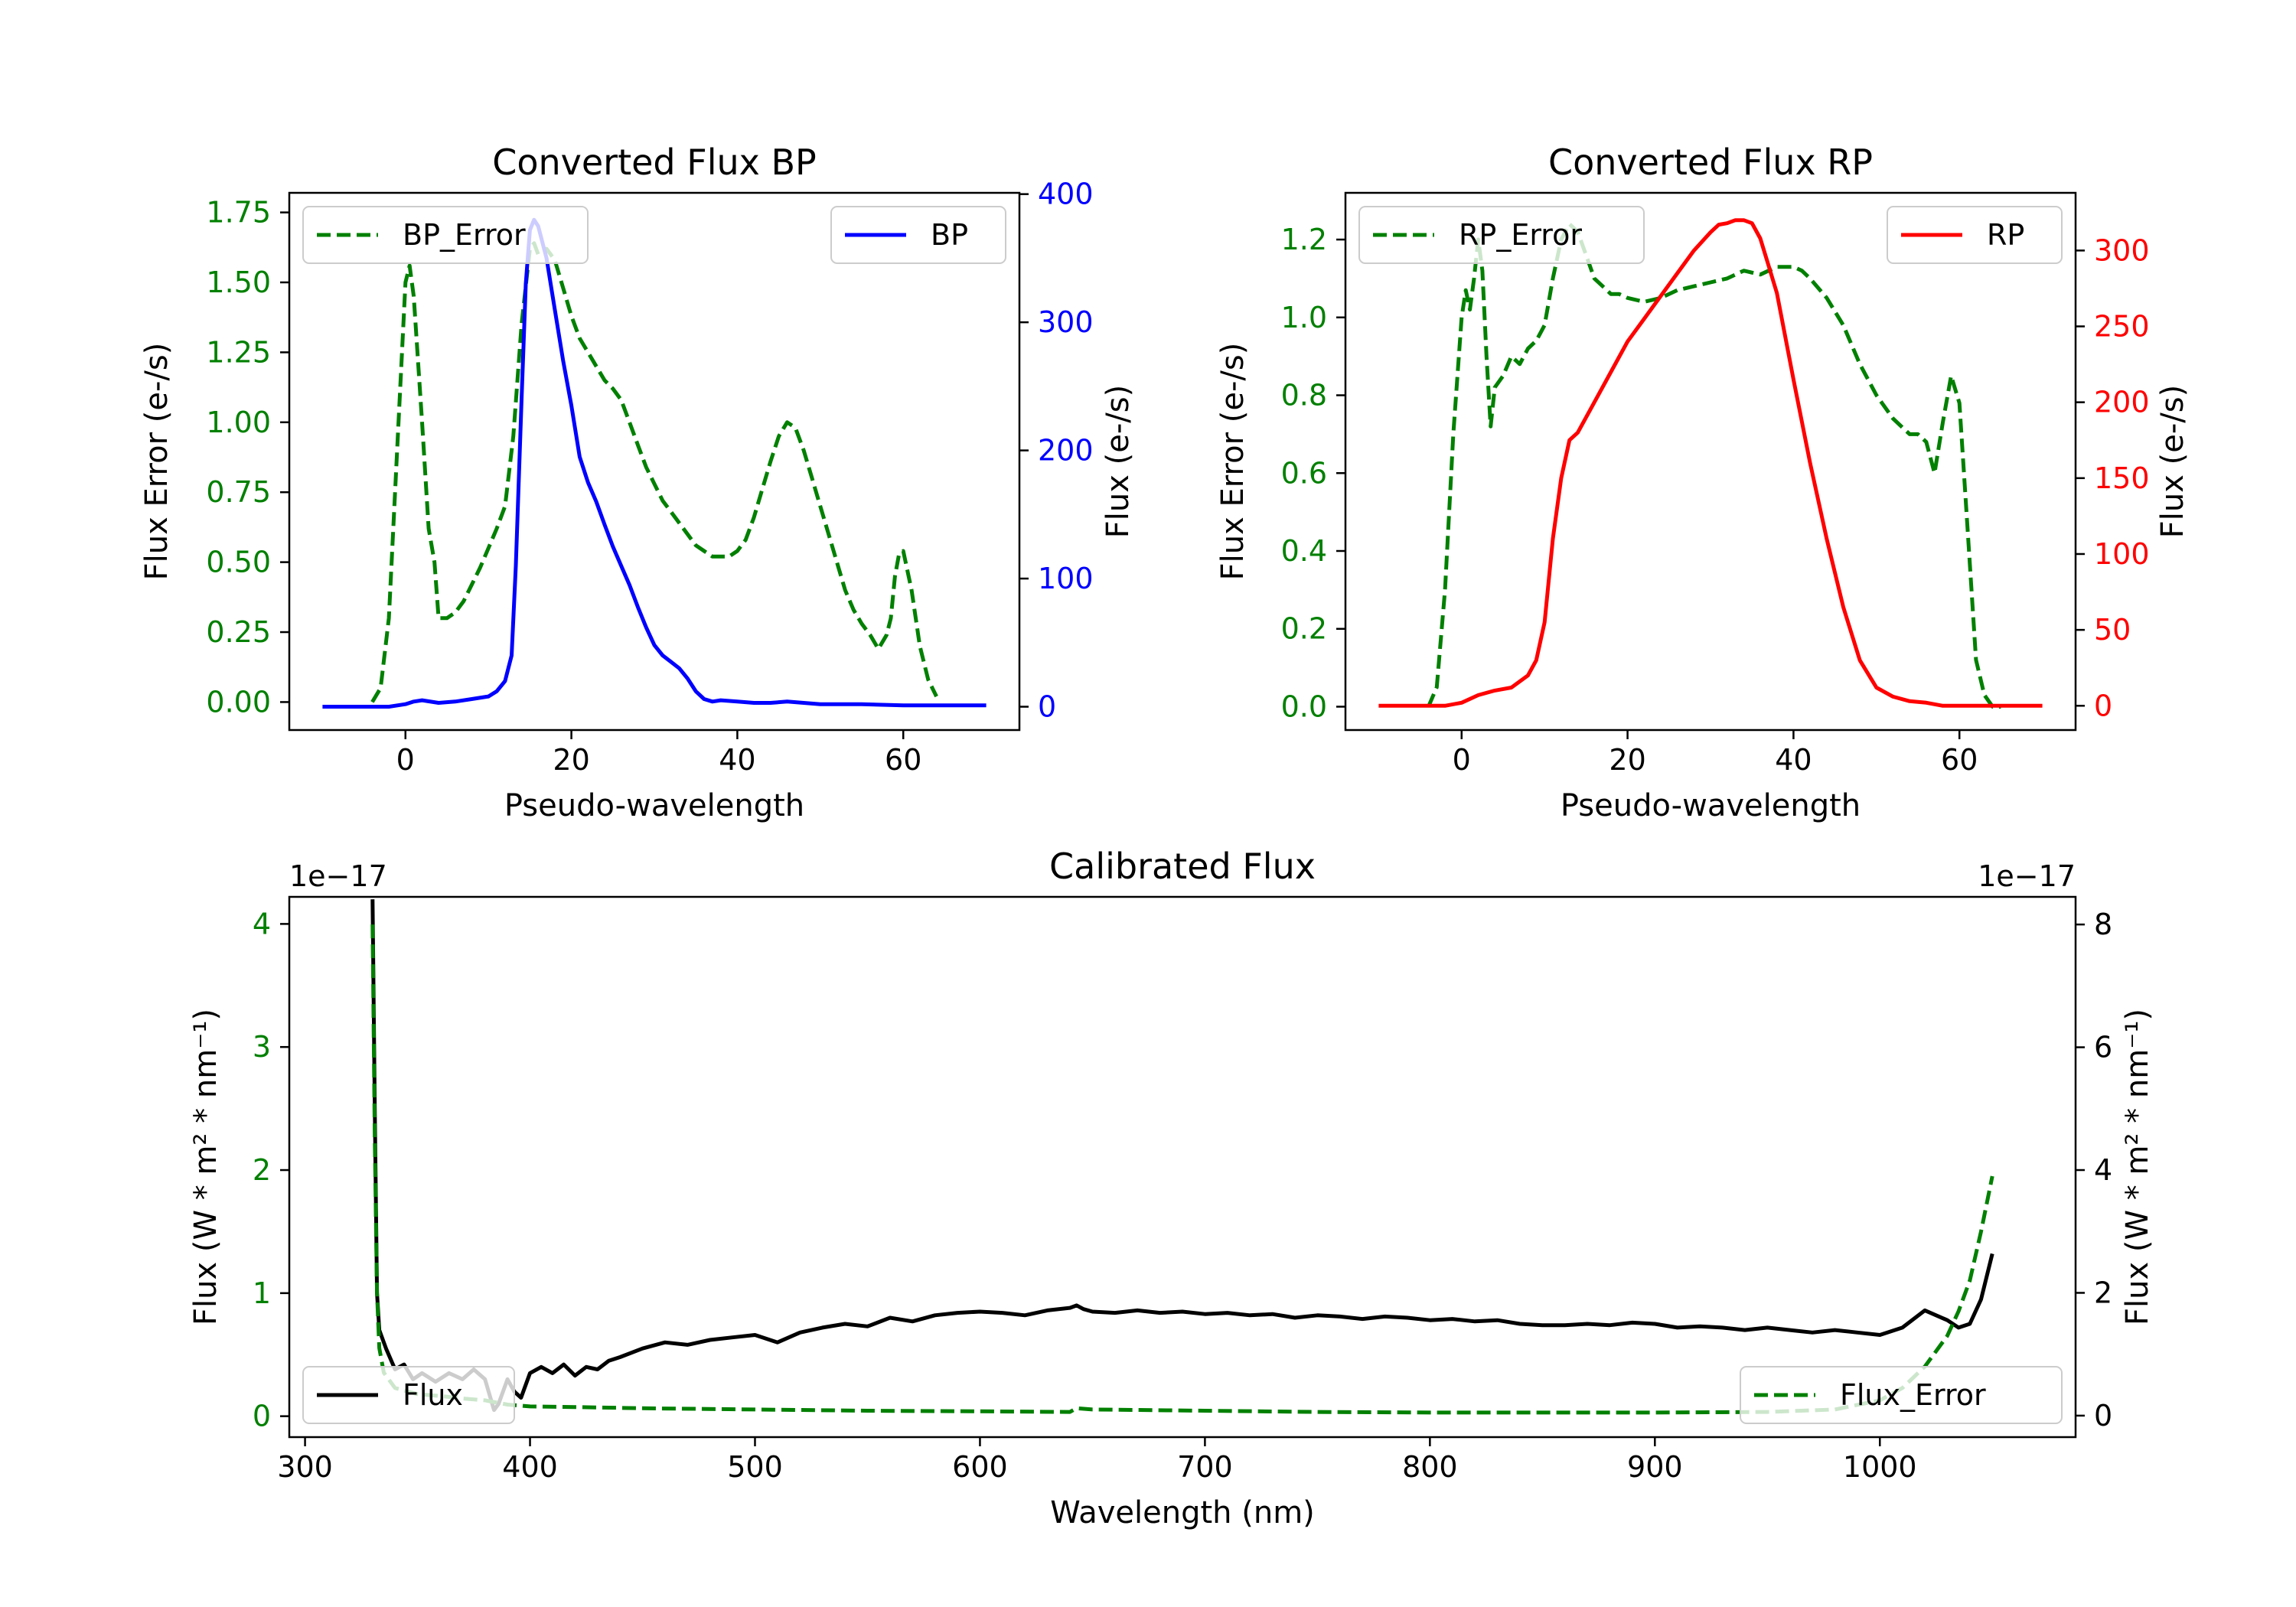  What do you see at coordinates (1880, 1467) in the screenshot?
I see `x-tick-label: 1000` at bounding box center [1880, 1467].